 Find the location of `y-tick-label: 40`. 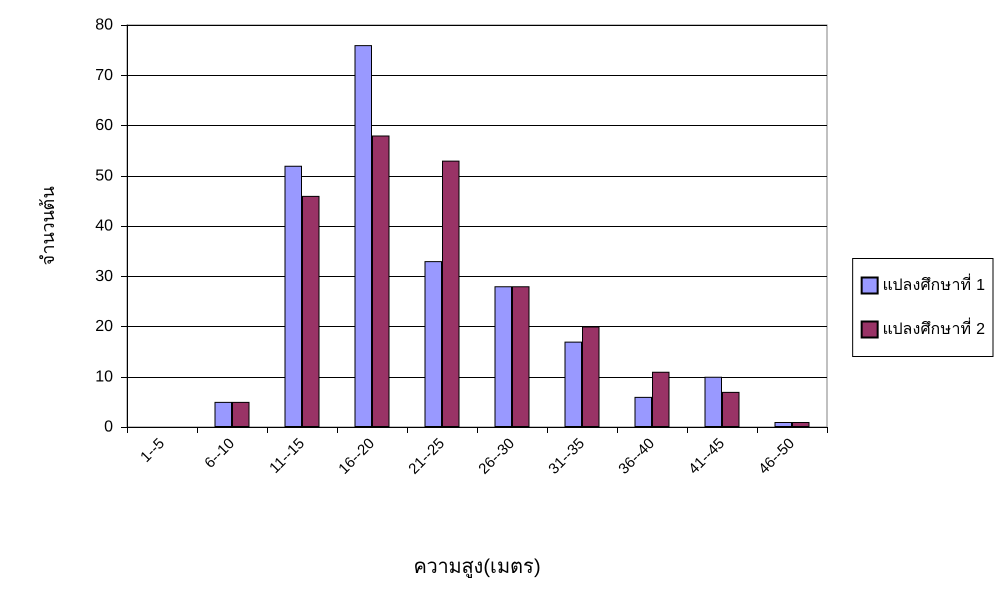

y-tick-label: 40 is located at coordinates (104, 226).